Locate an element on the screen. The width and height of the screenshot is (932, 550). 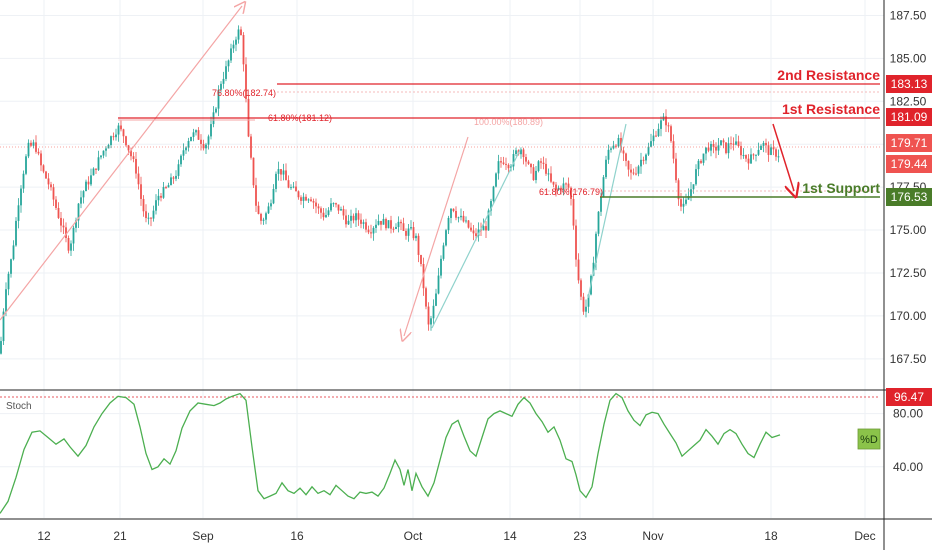
fib-label-4: 61.80%(176.79) is located at coordinates (571, 192).